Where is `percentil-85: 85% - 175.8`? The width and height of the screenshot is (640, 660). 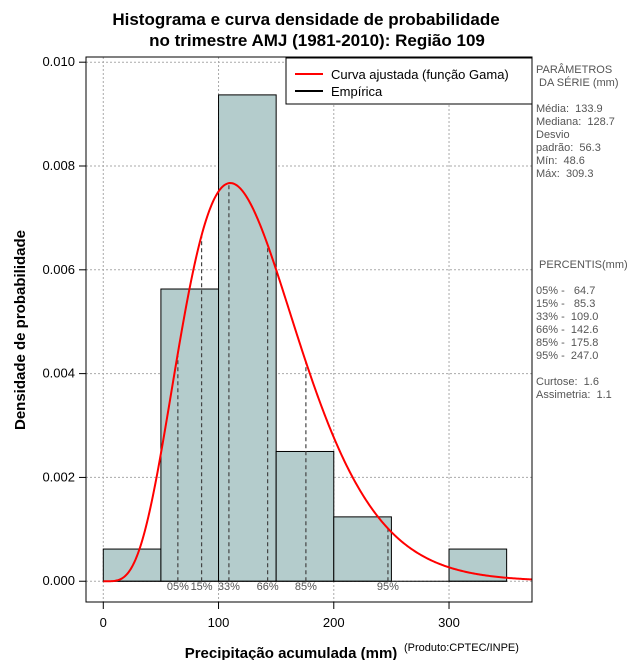
percentil-85: 85% - 175.8 is located at coordinates (567, 343).